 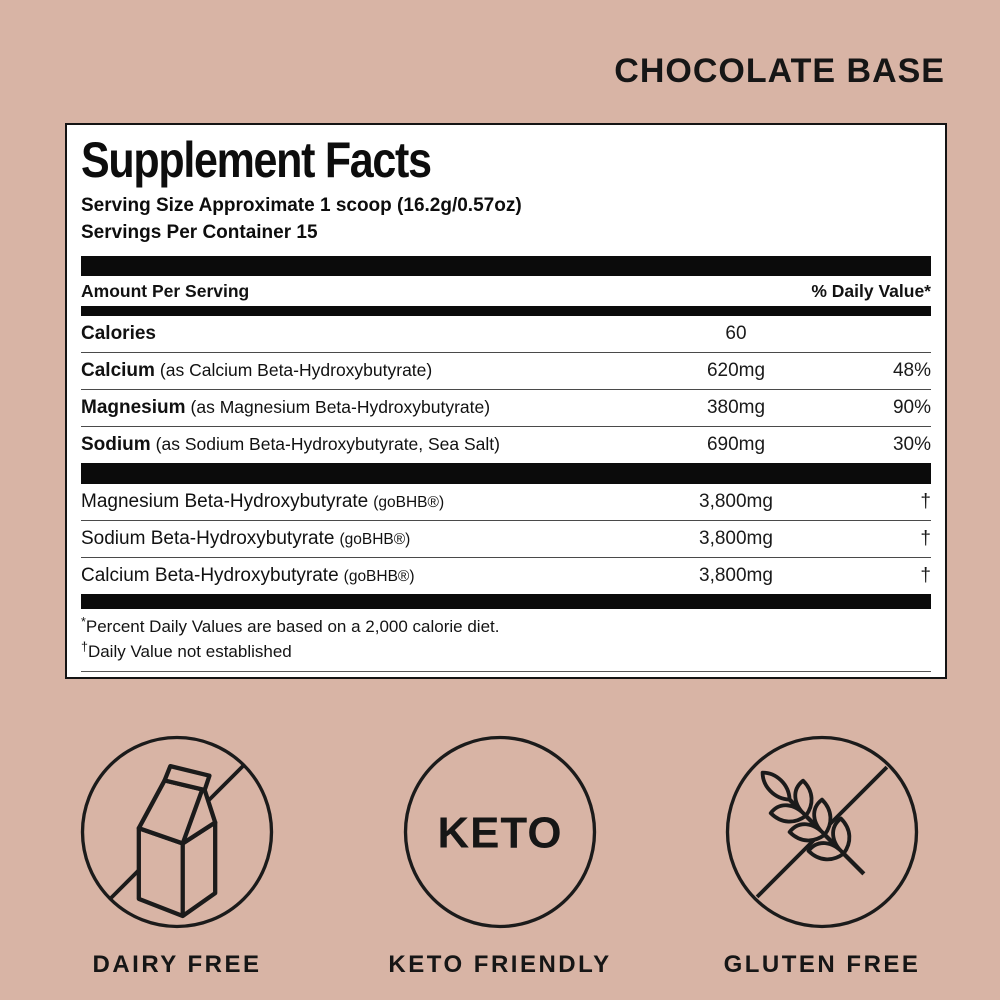 What do you see at coordinates (822, 964) in the screenshot?
I see `badge-label: GLUTEN FREE` at bounding box center [822, 964].